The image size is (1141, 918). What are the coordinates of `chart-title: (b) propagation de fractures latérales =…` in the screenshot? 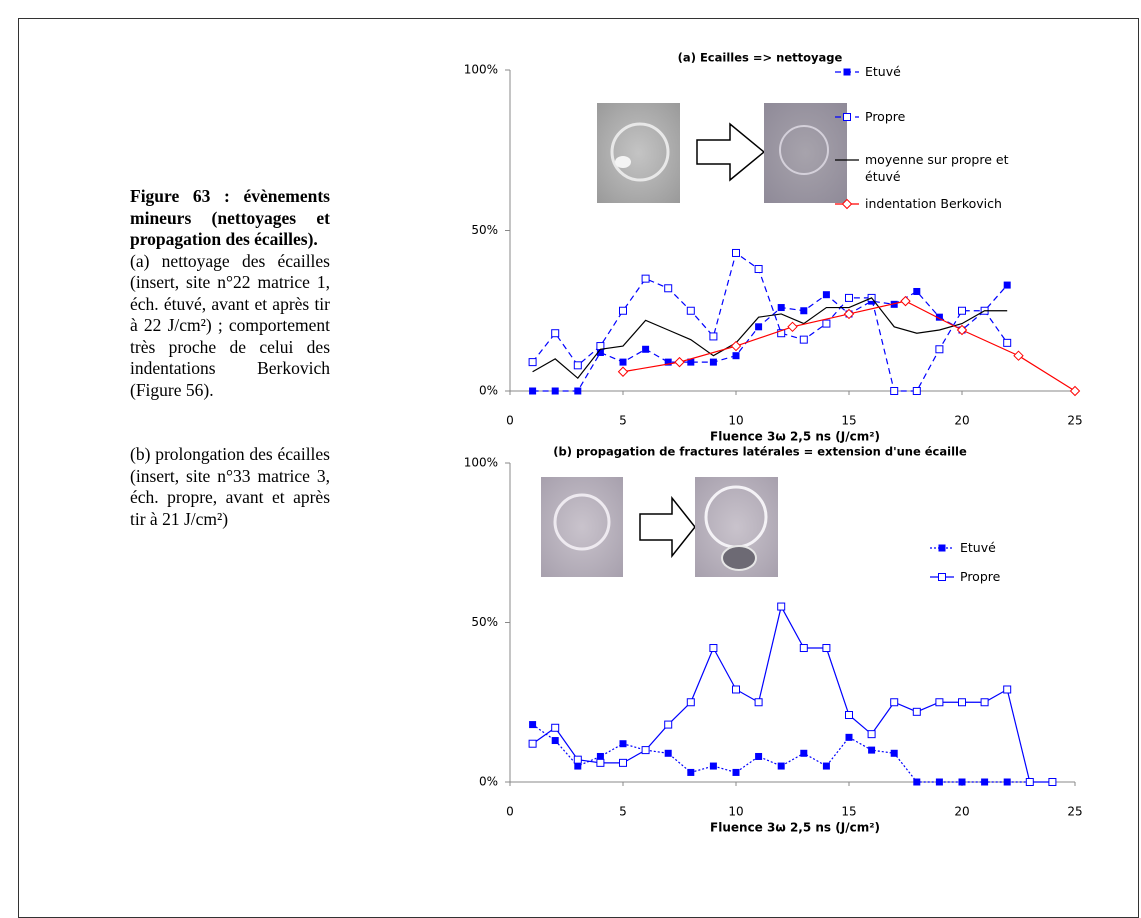 It's located at (760, 452).